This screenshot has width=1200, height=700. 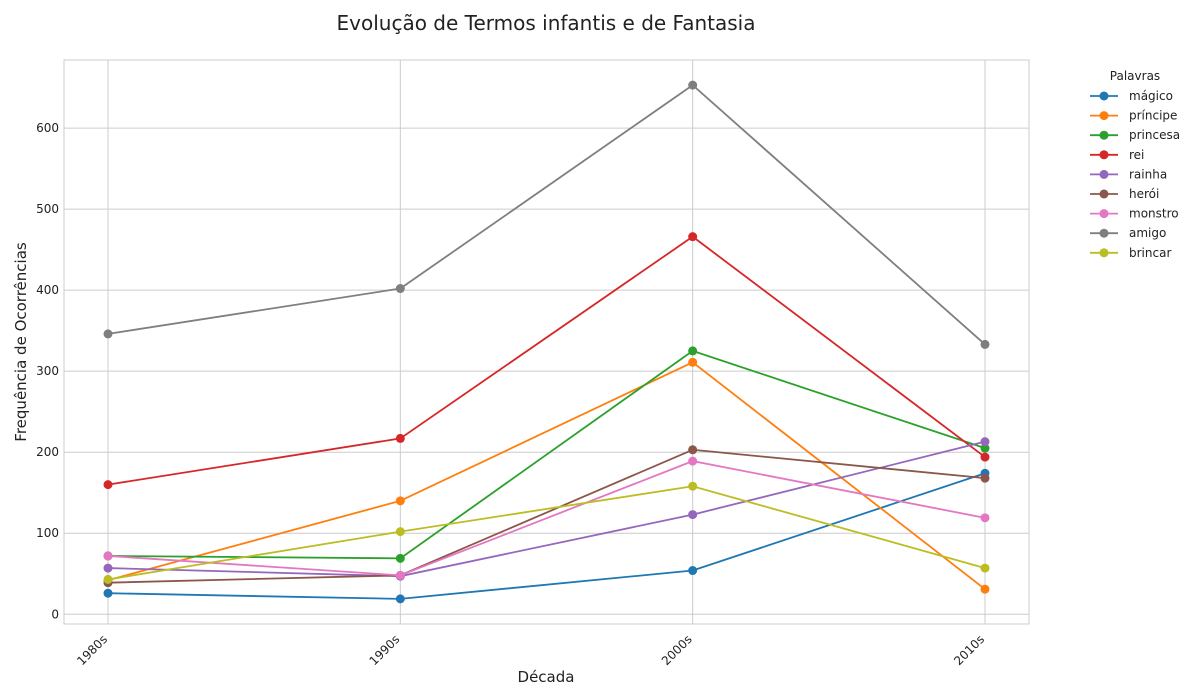 What do you see at coordinates (1136, 155) in the screenshot?
I see `legend-label: rei` at bounding box center [1136, 155].